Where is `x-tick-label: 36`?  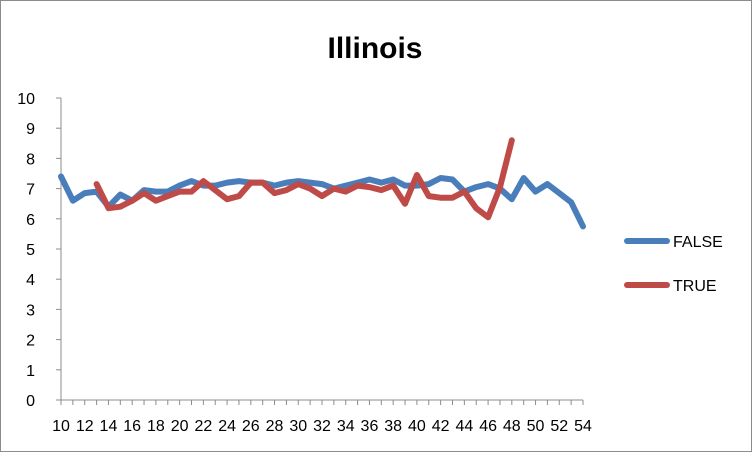 x-tick-label: 36 is located at coordinates (370, 426).